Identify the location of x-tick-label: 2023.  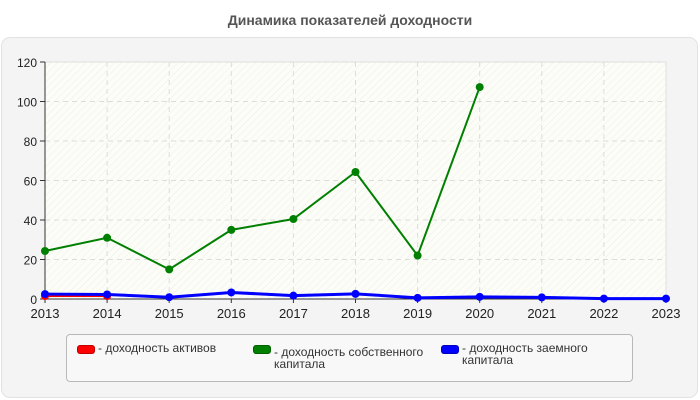
(666, 313).